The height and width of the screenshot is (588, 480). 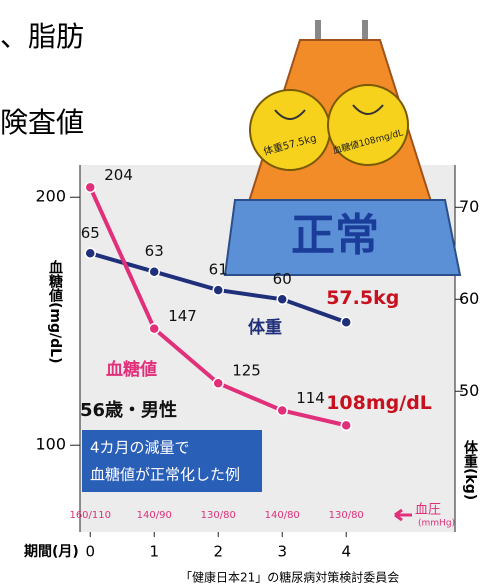 What do you see at coordinates (154, 515) in the screenshot?
I see `bp-label: 140/90` at bounding box center [154, 515].